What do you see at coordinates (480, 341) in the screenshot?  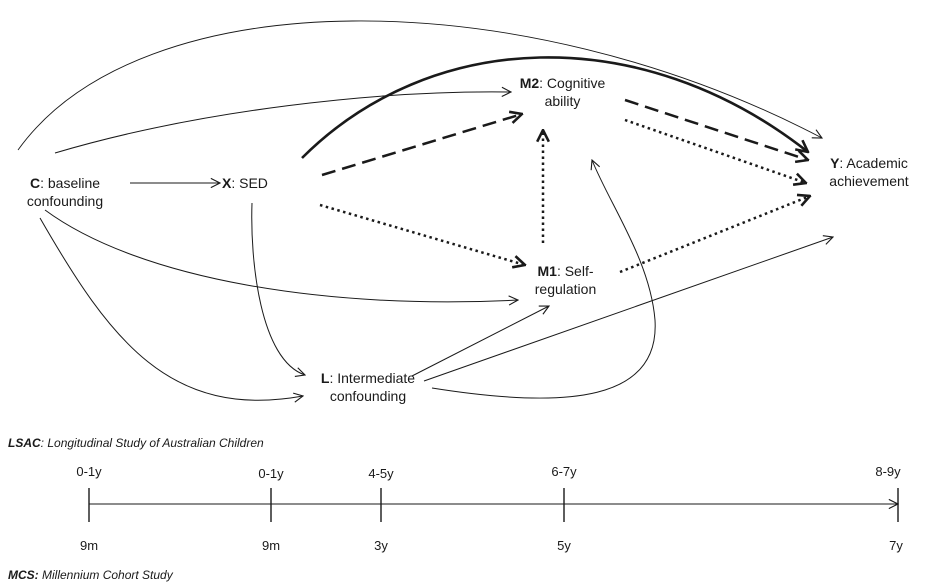 I see `arrow-l-to-m1` at bounding box center [480, 341].